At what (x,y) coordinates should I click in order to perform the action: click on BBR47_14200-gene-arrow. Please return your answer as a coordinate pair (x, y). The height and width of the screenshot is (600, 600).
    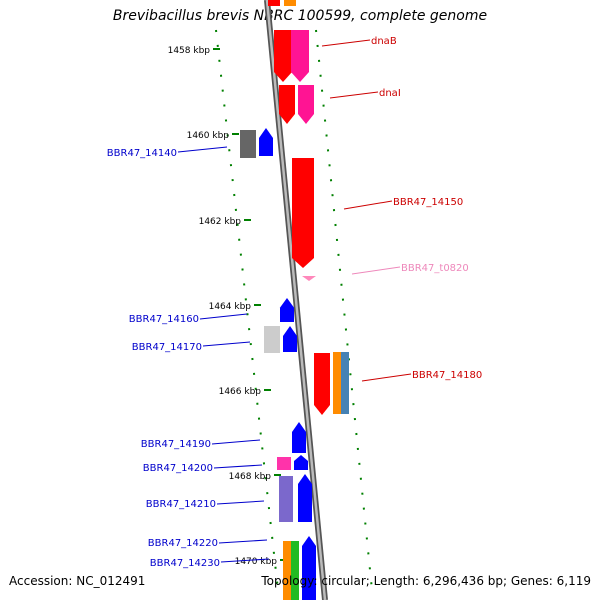
    Looking at the image, I should click on (301, 462).